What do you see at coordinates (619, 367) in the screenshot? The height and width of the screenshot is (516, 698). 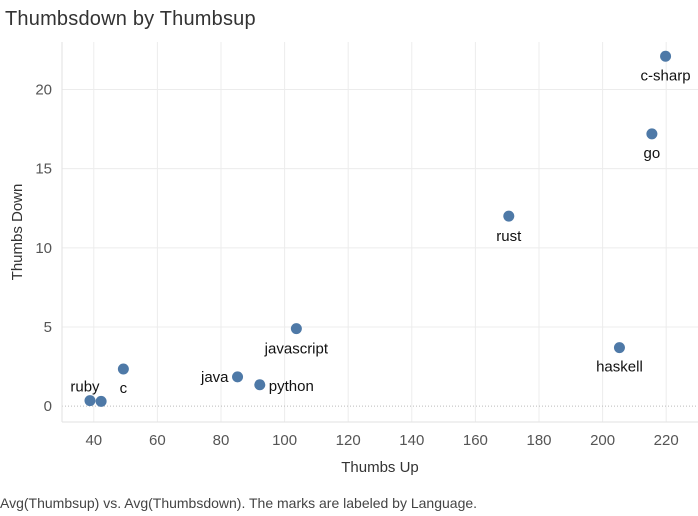 I see `point-label: haskell` at bounding box center [619, 367].